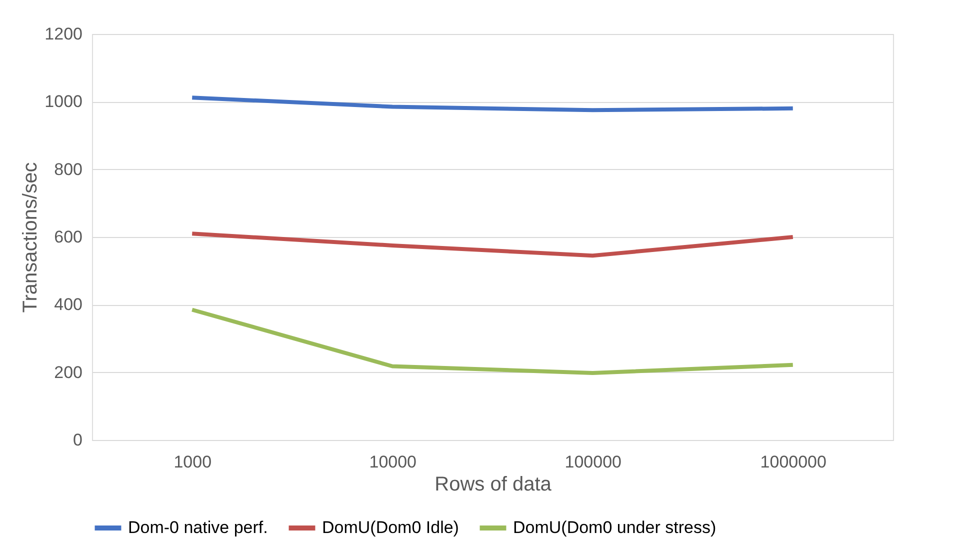 The width and height of the screenshot is (953, 548). Describe the element at coordinates (63, 102) in the screenshot. I see `y-tick-label: 1000` at that location.